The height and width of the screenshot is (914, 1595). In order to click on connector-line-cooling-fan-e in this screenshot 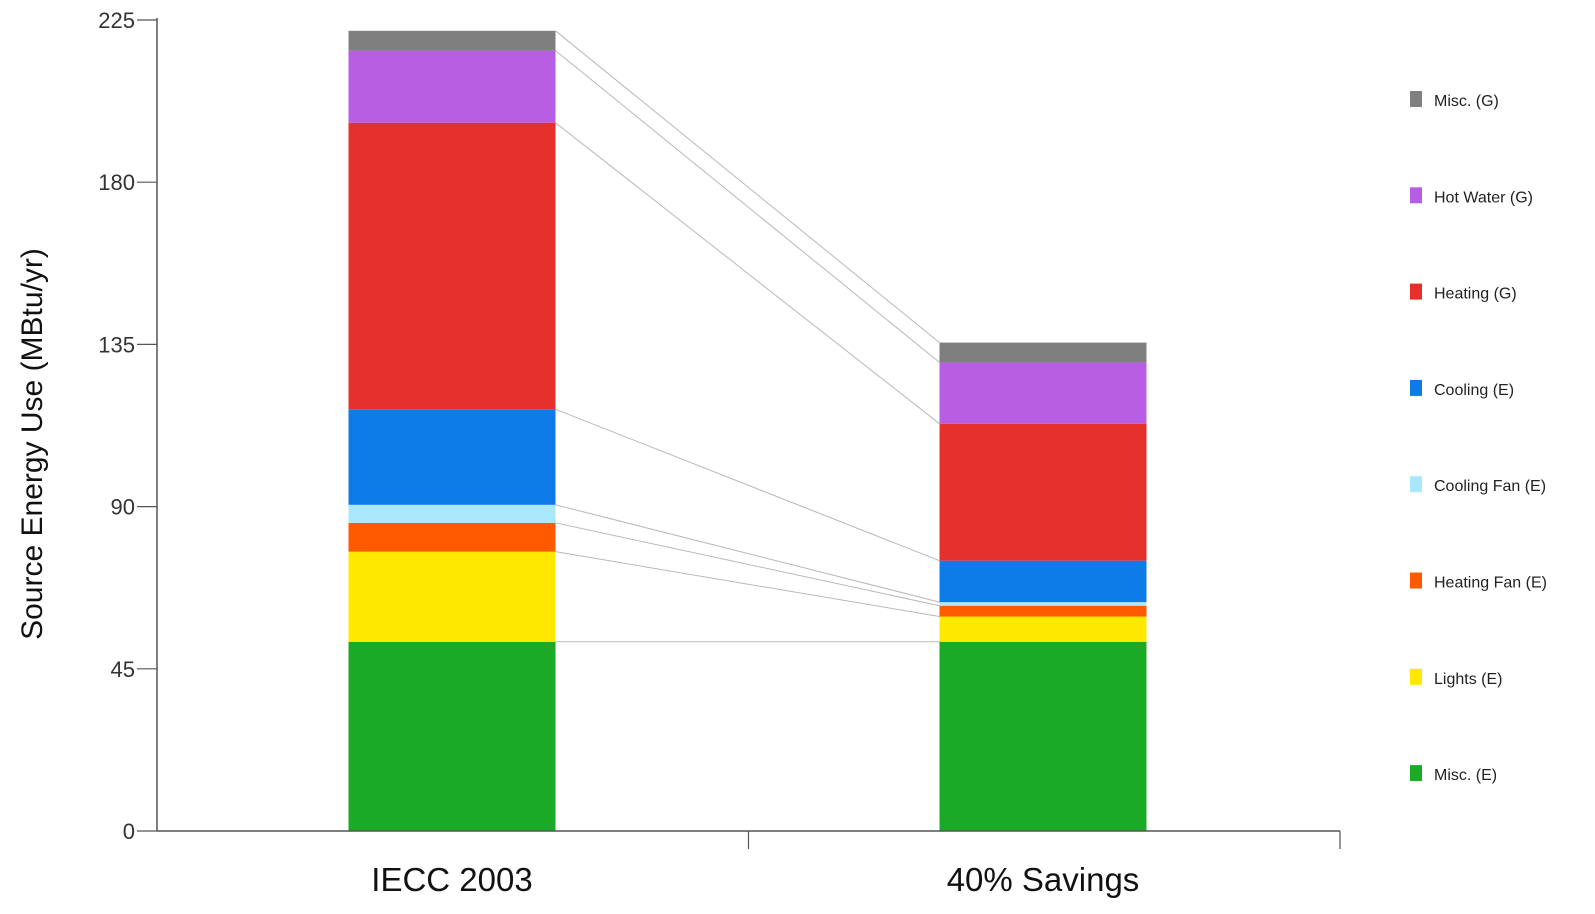, I will do `click(747, 553)`.